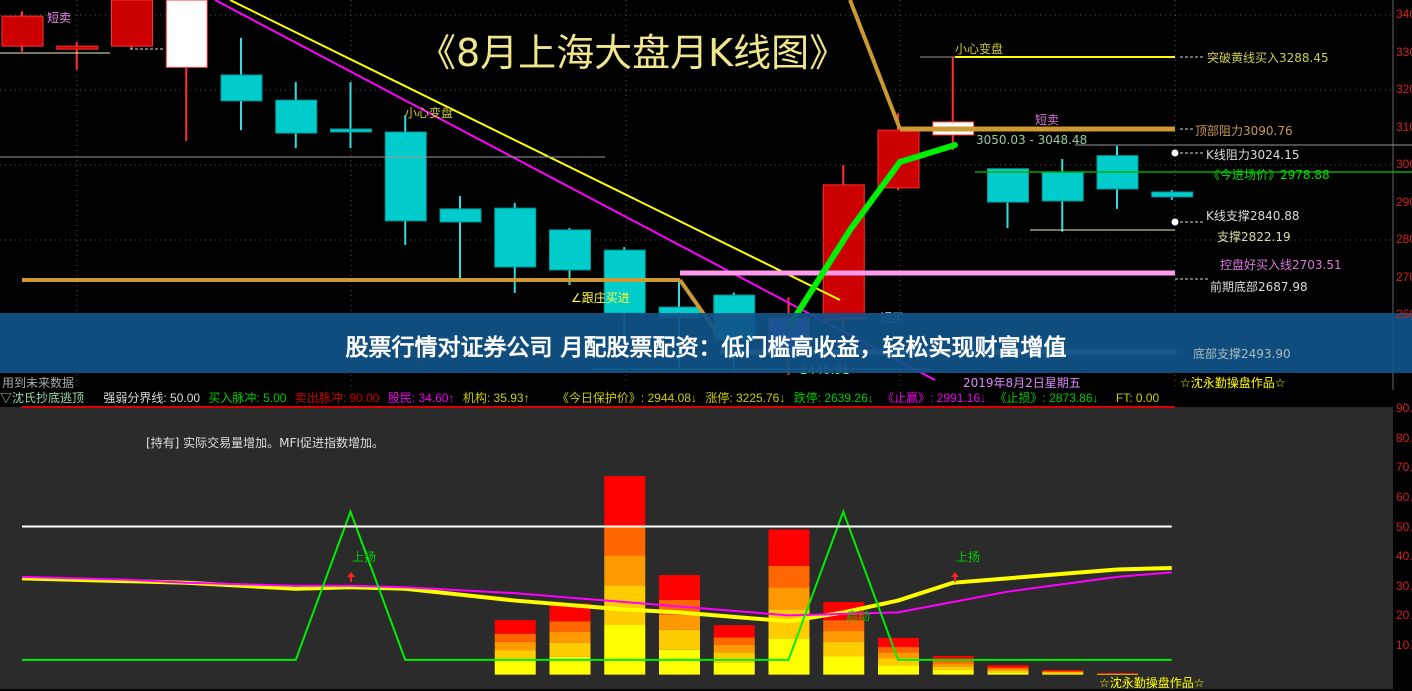 The image size is (1412, 691). What do you see at coordinates (1253, 216) in the screenshot?
I see `label-k-support: K线支撑2840.88` at bounding box center [1253, 216].